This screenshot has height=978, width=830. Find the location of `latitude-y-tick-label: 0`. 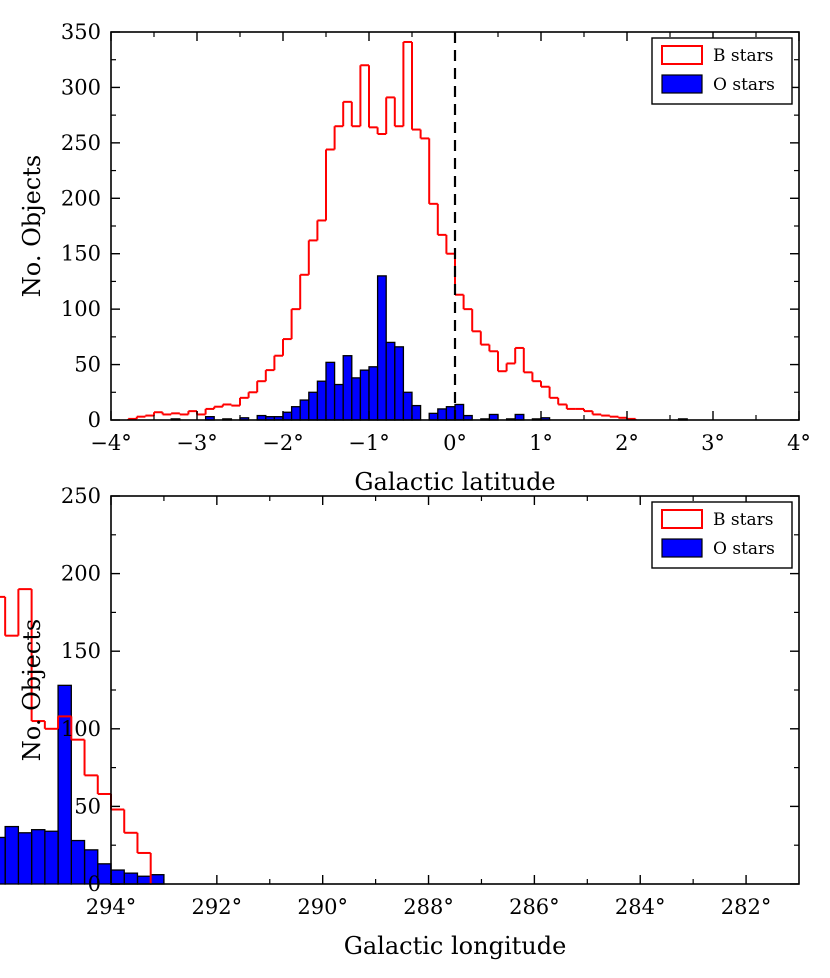

latitude-y-tick-label: 0 is located at coordinates (94, 420).